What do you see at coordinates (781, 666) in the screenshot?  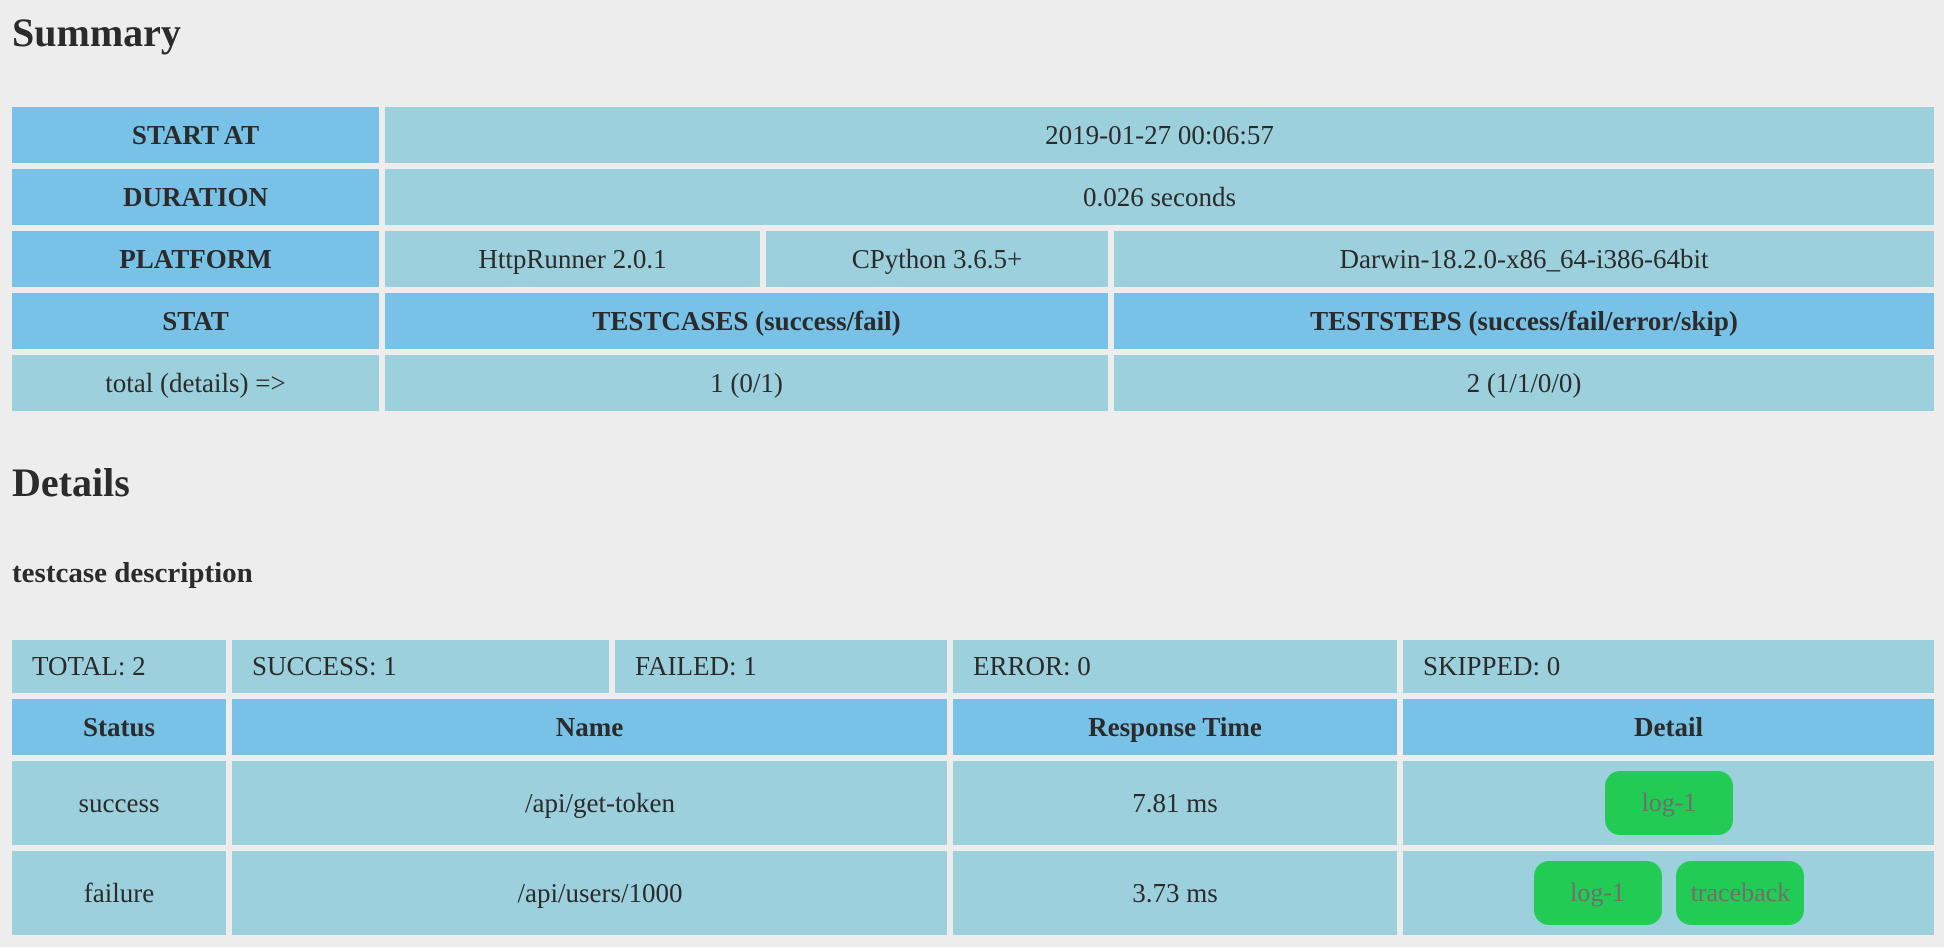 I see `stat-failed: FAILED: 1` at bounding box center [781, 666].